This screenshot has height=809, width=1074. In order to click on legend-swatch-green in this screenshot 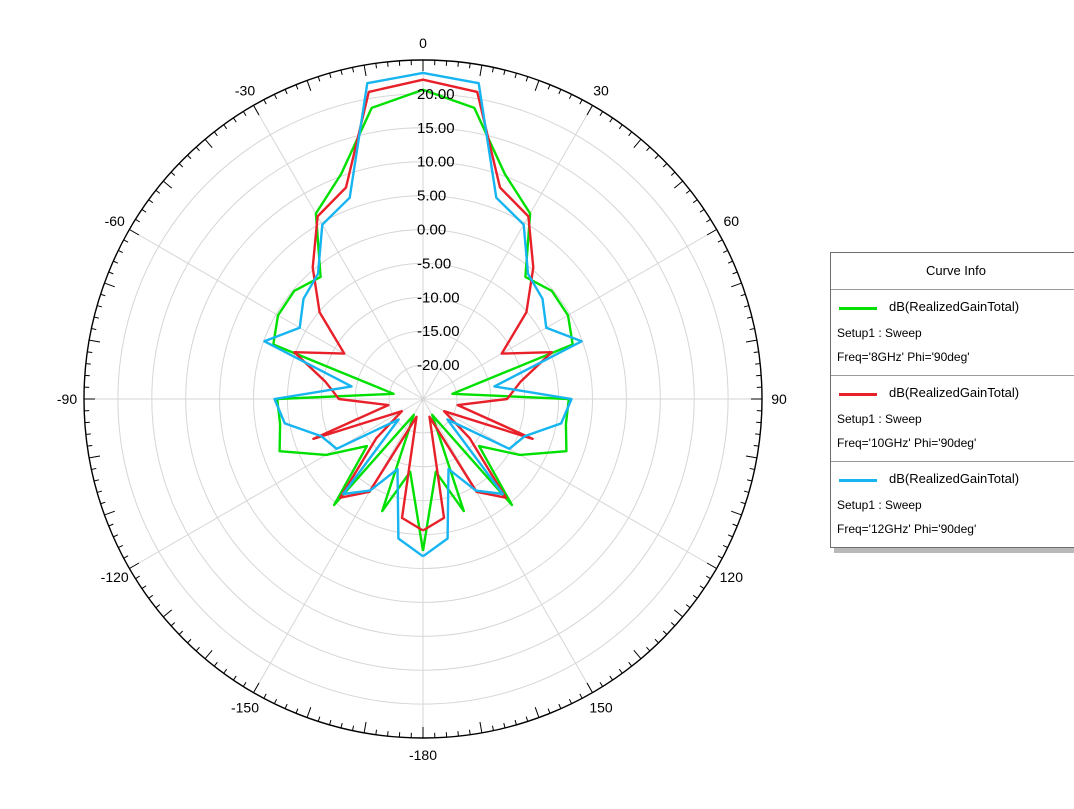, I will do `click(858, 308)`.